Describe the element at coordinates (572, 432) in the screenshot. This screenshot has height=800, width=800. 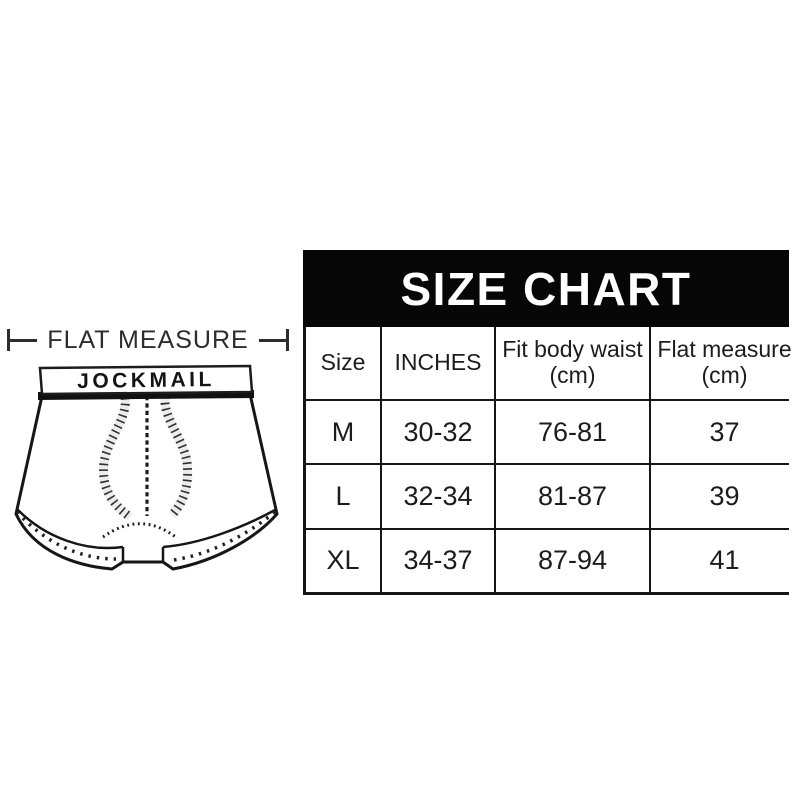
I see `cell-waist-m: 76-81` at that location.